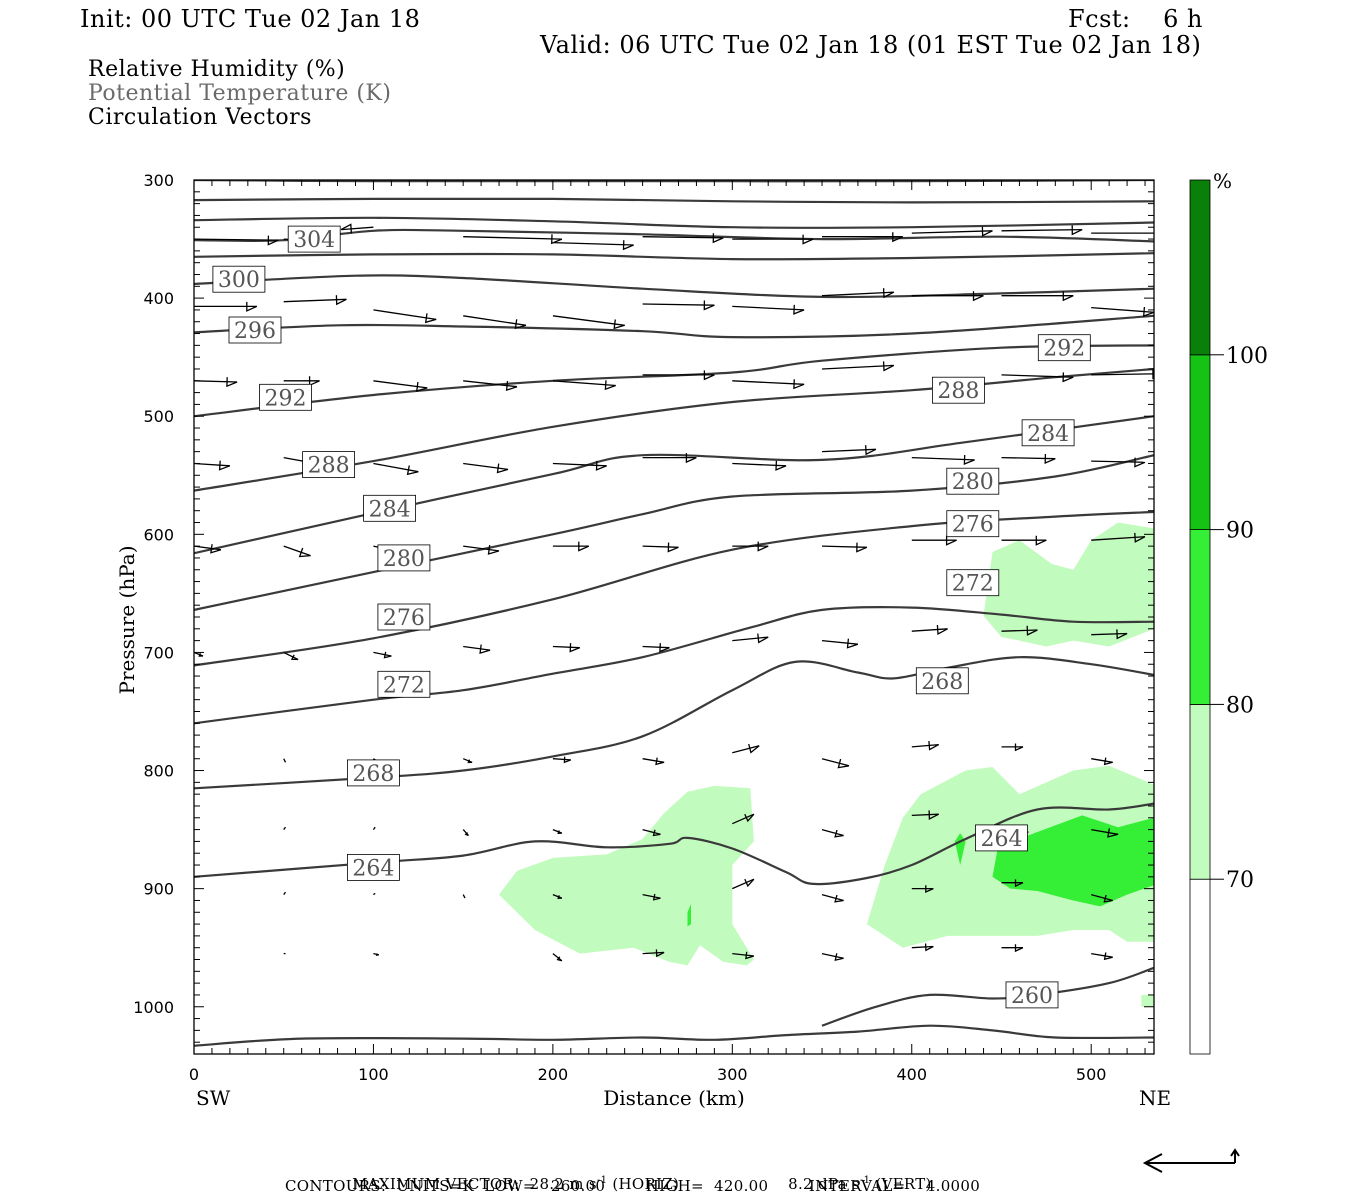  What do you see at coordinates (153, 1007) in the screenshot?
I see `y-tick-label: 1000` at bounding box center [153, 1007].